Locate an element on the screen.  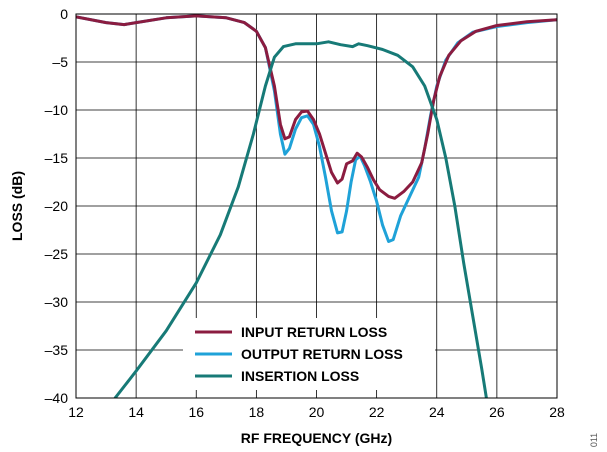
x-tick-label: 12 is located at coordinates (76, 412).